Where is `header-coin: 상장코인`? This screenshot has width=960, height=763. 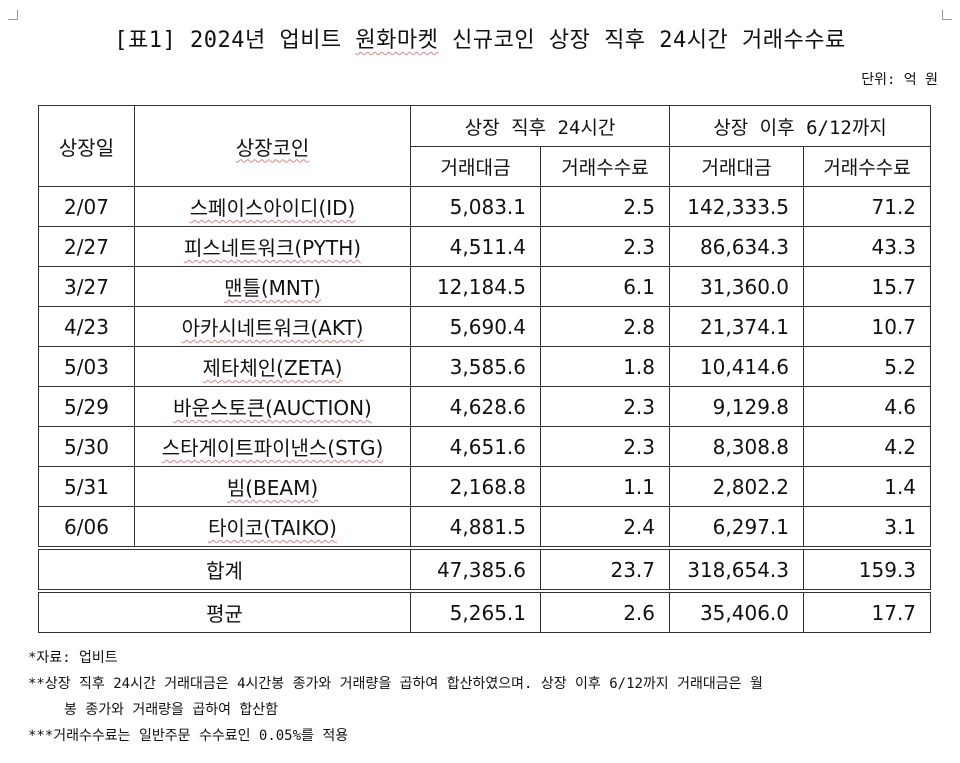
header-coin: 상장코인 is located at coordinates (272, 146).